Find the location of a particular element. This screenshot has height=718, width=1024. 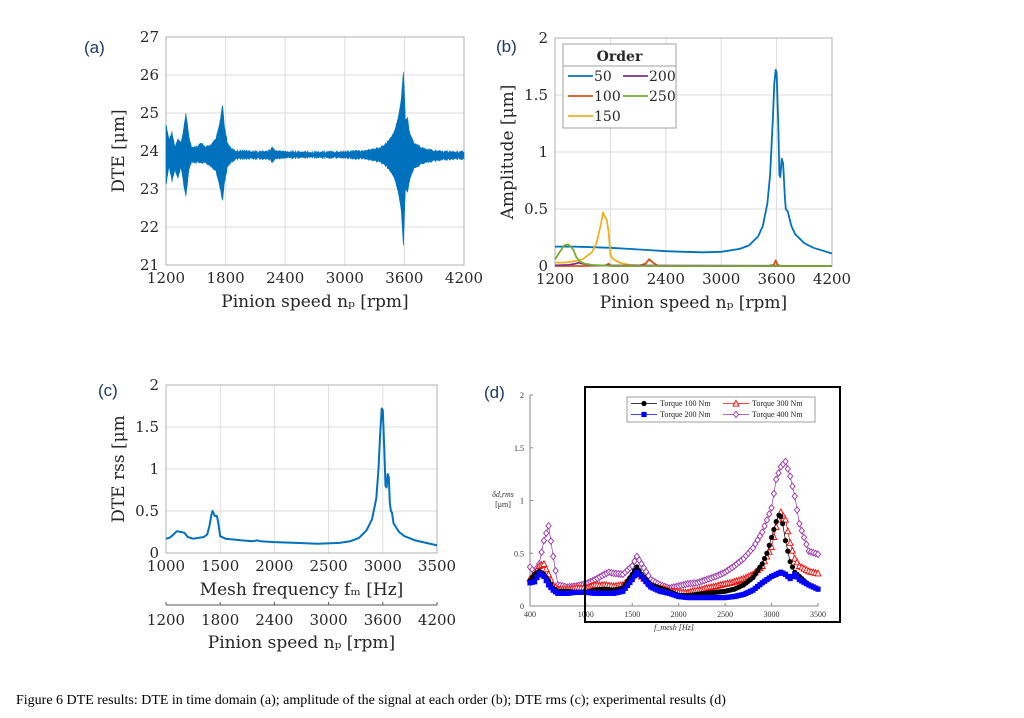

panel-label: (a) is located at coordinates (94, 47).